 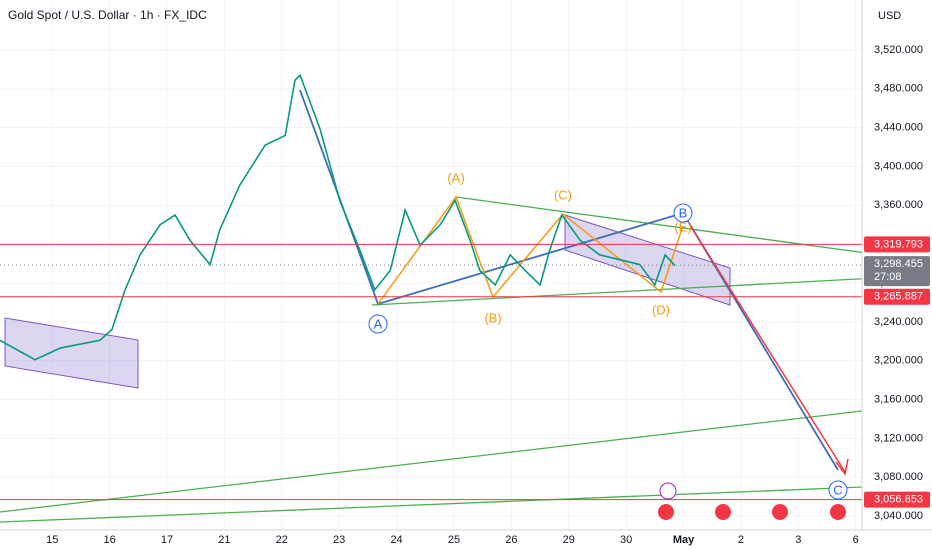 I want to click on y-tick-label: 3,360.000, so click(x=898, y=205).